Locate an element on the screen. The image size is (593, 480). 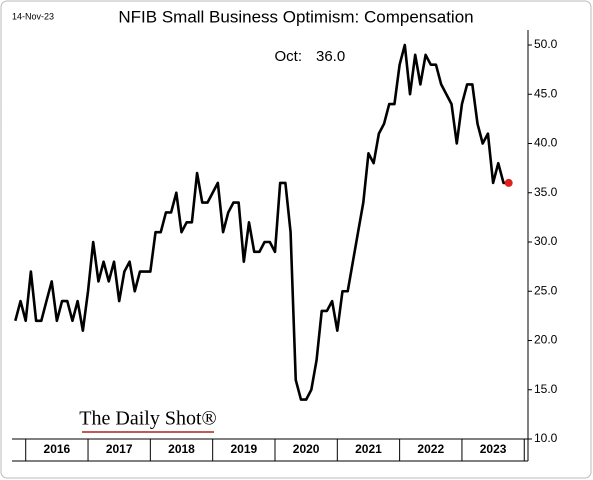
x-tick-label: 2023 is located at coordinates (493, 449).